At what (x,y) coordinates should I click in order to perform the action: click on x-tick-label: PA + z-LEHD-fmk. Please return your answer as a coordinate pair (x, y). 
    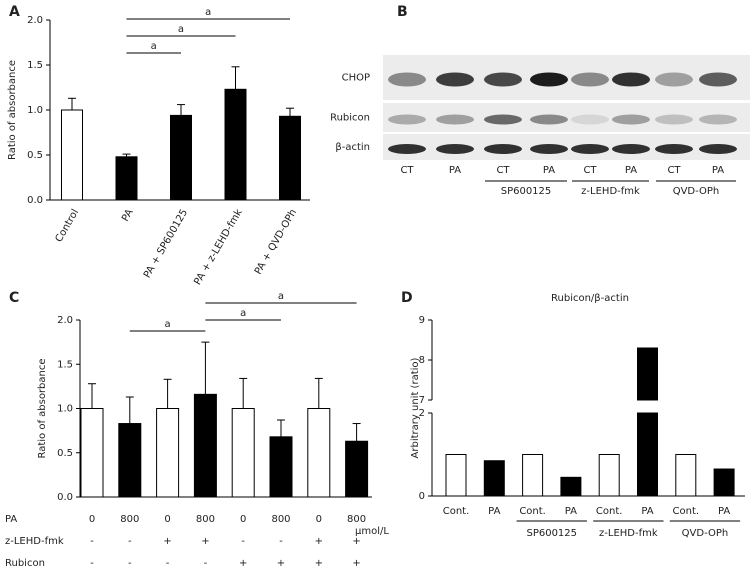
    Looking at the image, I should click on (218, 247).